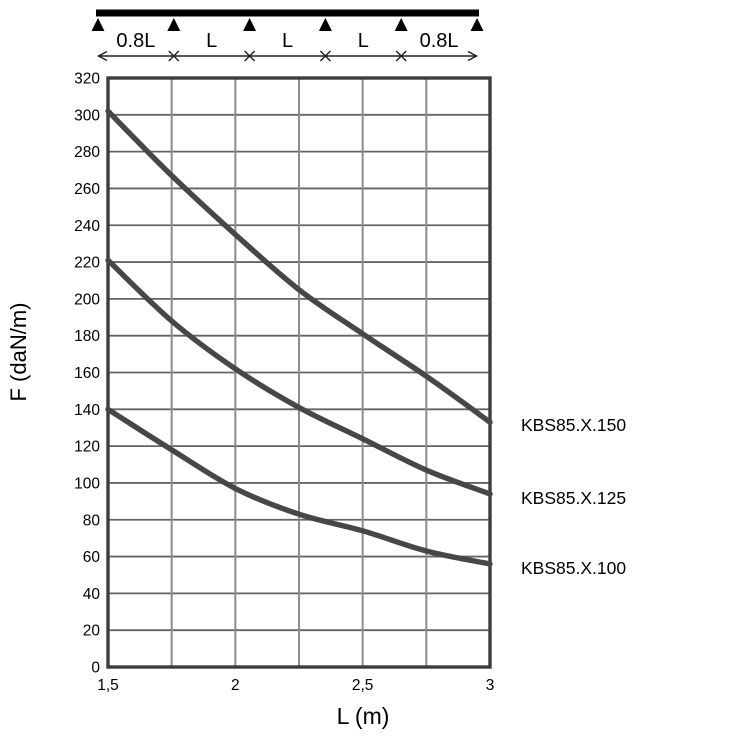 The height and width of the screenshot is (742, 742). What do you see at coordinates (95, 668) in the screenshot?
I see `y-tick-label: 0` at bounding box center [95, 668].